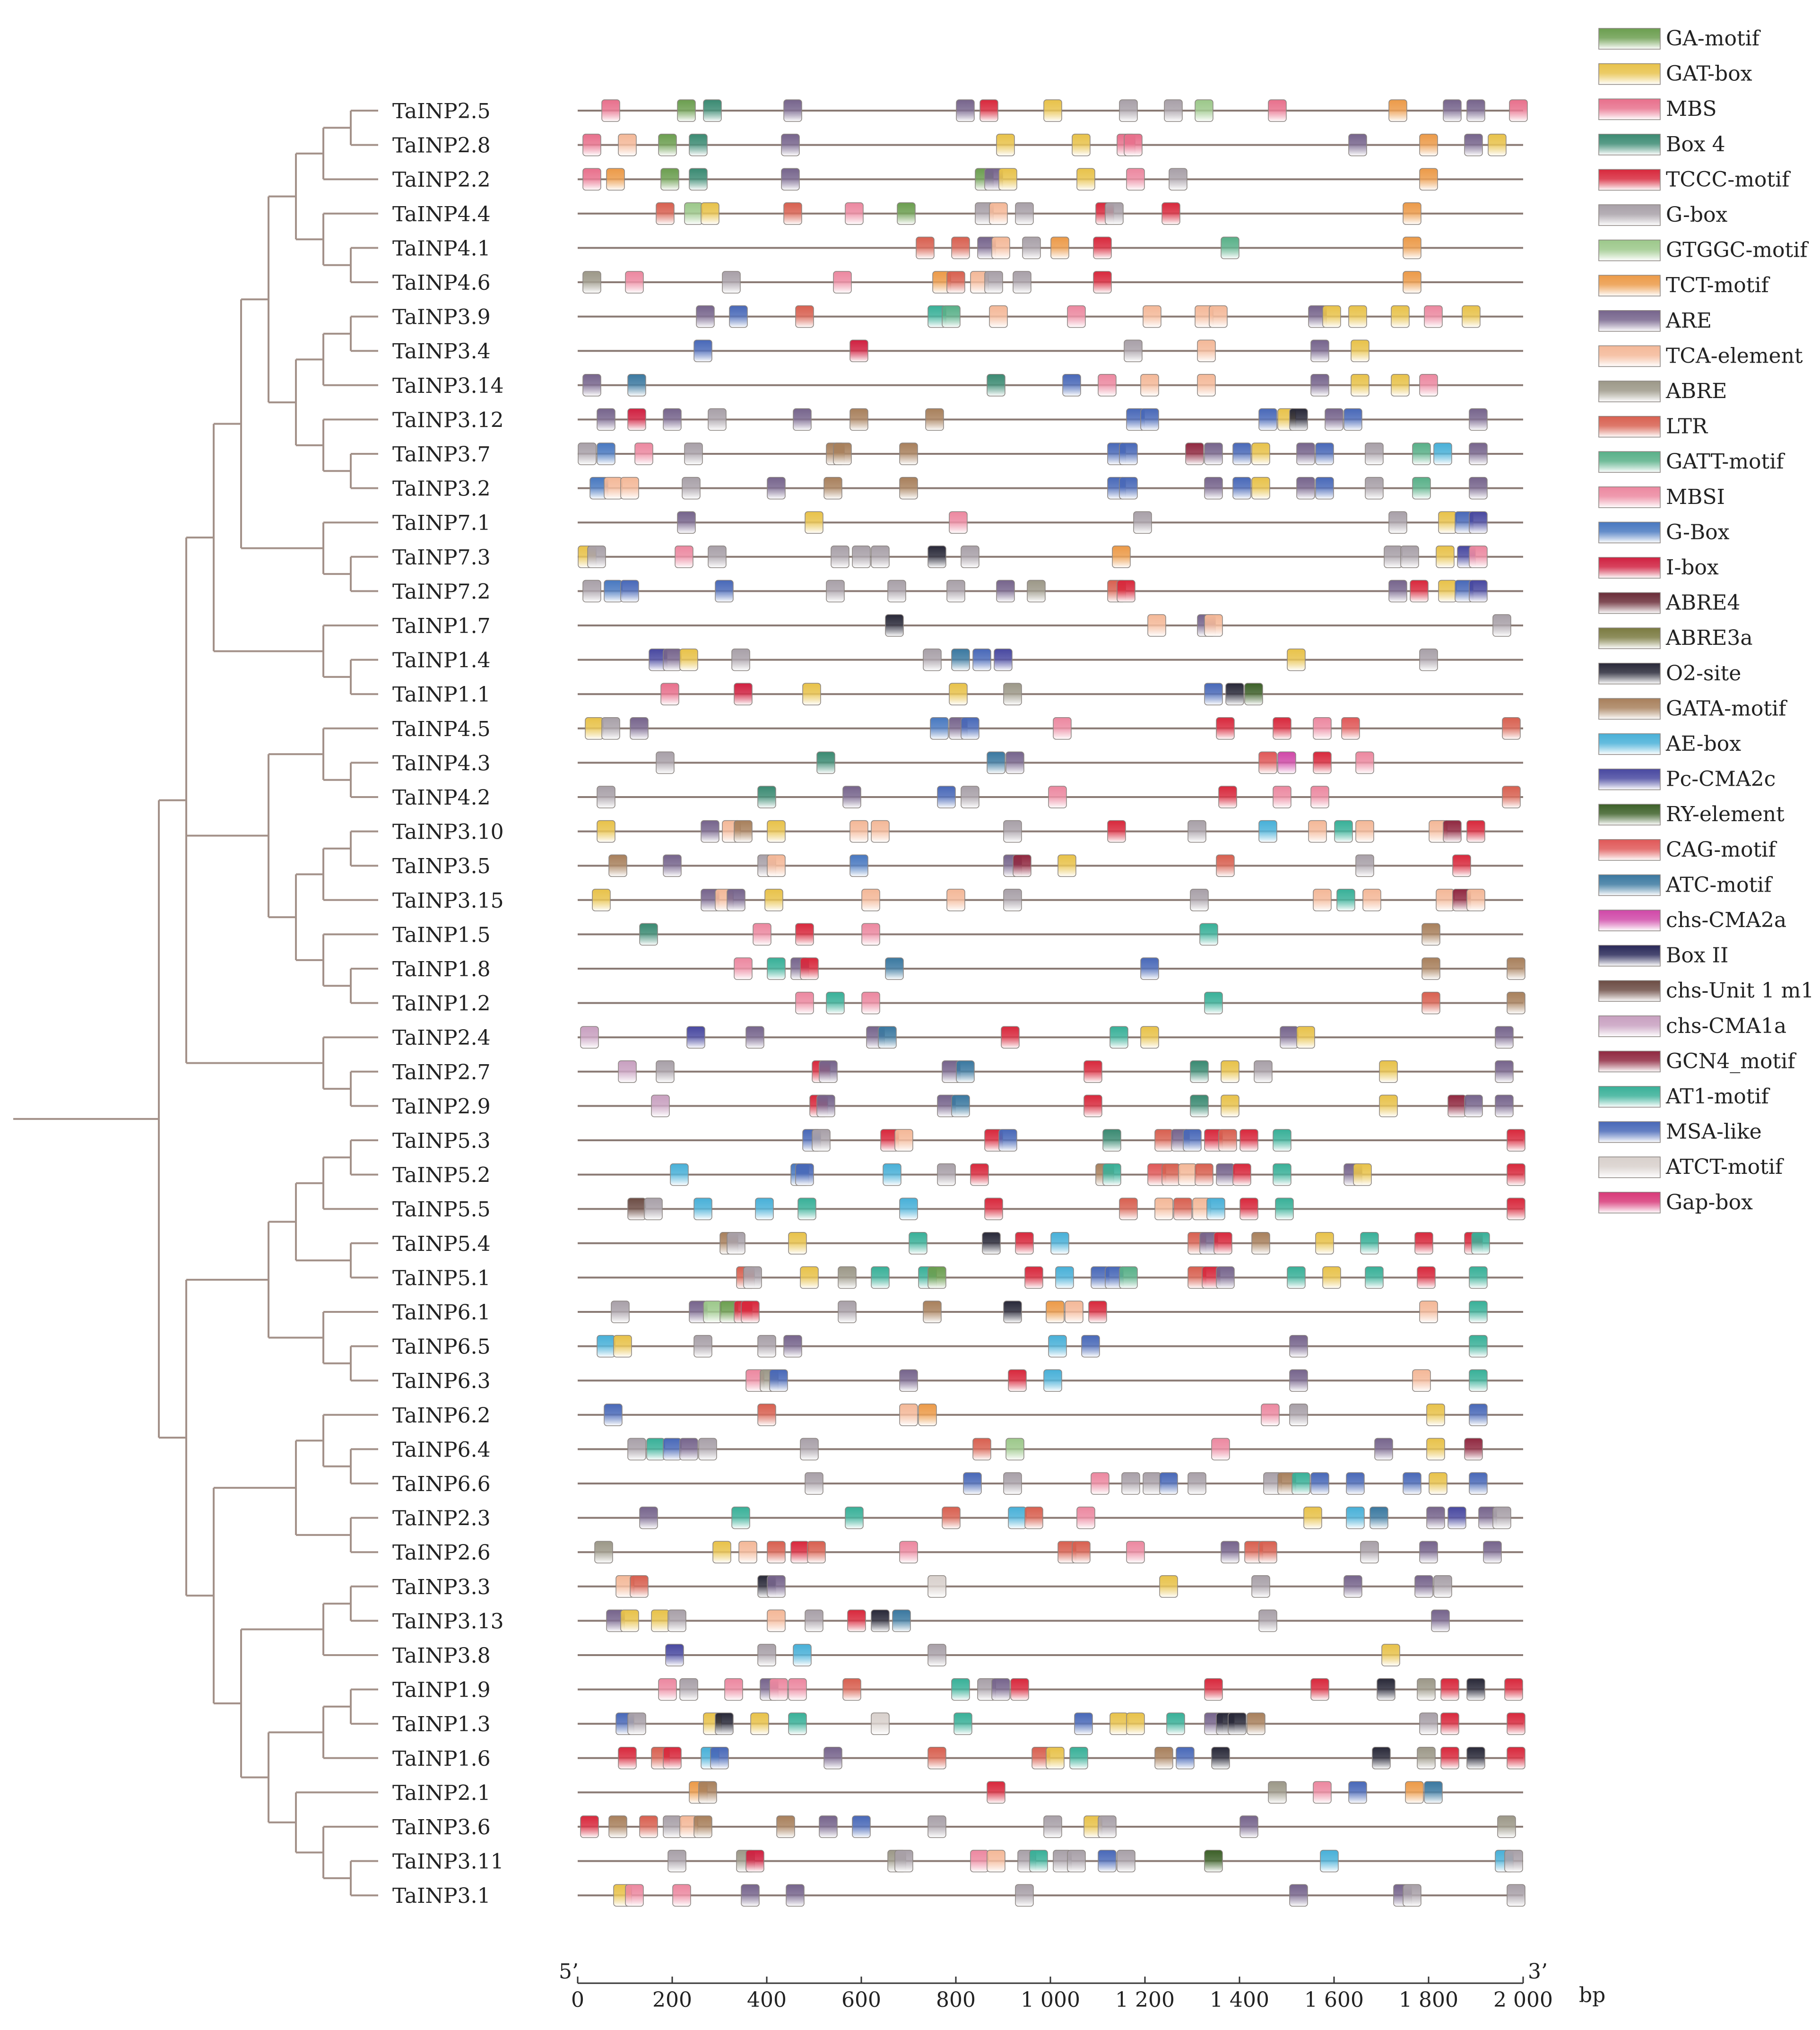 This screenshot has width=1820, height=2030. I want to click on gene-label: TaINP4.4, so click(441, 214).